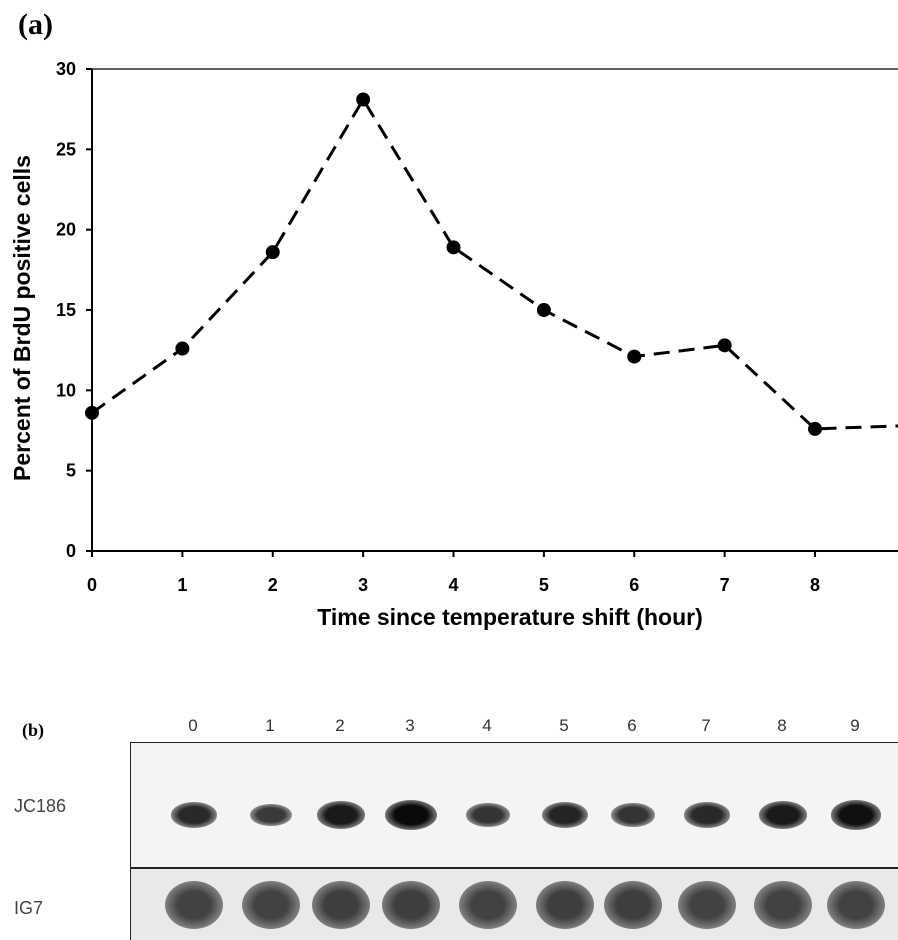 The height and width of the screenshot is (940, 898). I want to click on y-tick-labels: 0 5 10 15 20 25 30, so click(74, 310).